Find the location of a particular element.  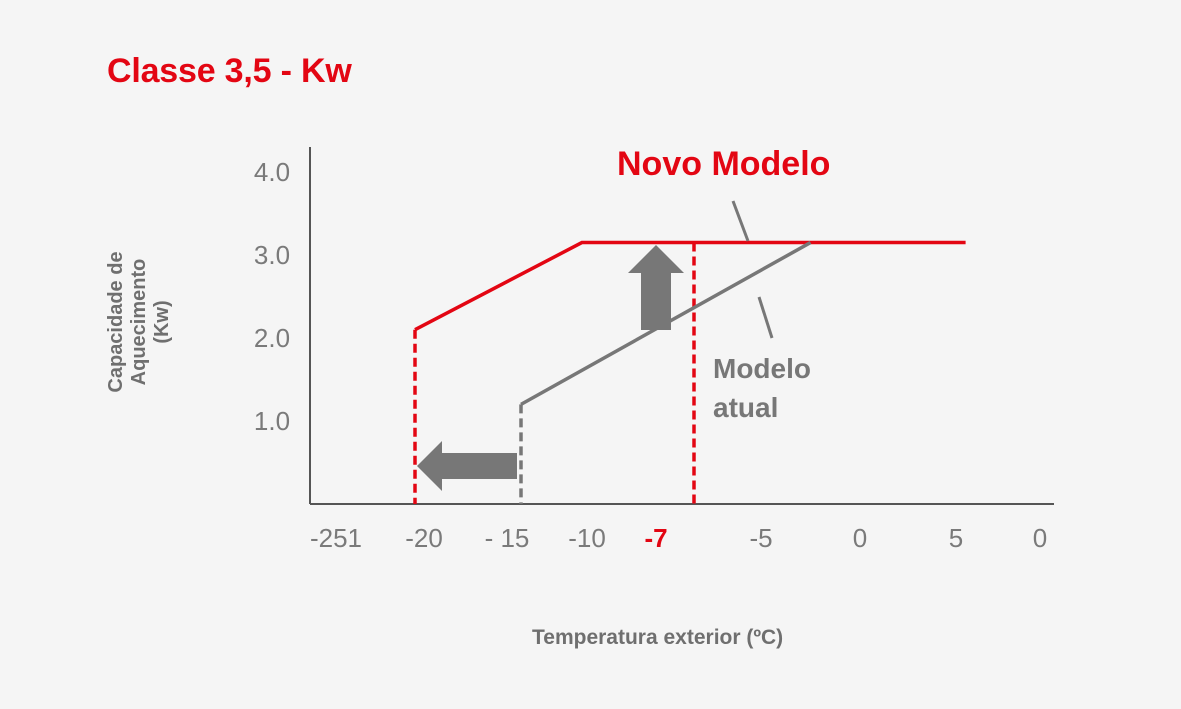

x-tick-label: -20 is located at coordinates (424, 538).